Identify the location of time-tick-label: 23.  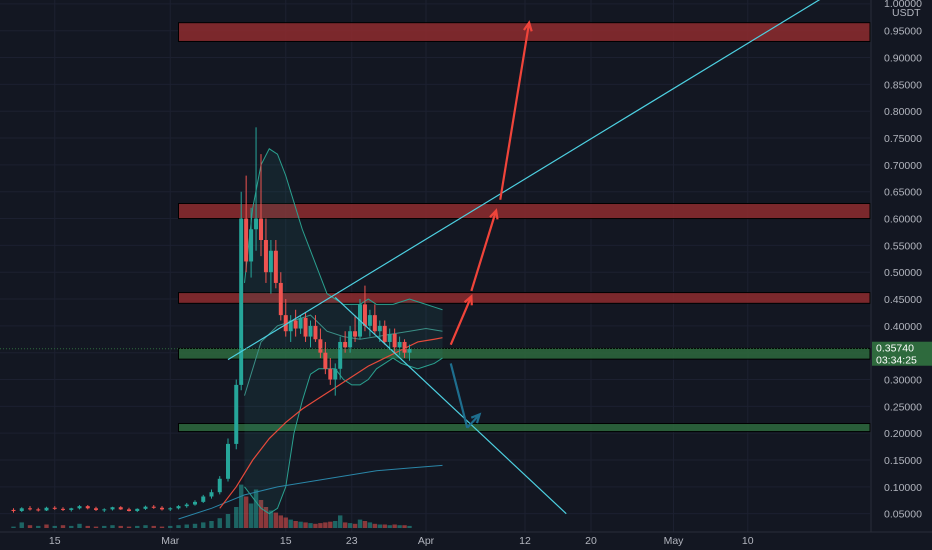
(352, 541).